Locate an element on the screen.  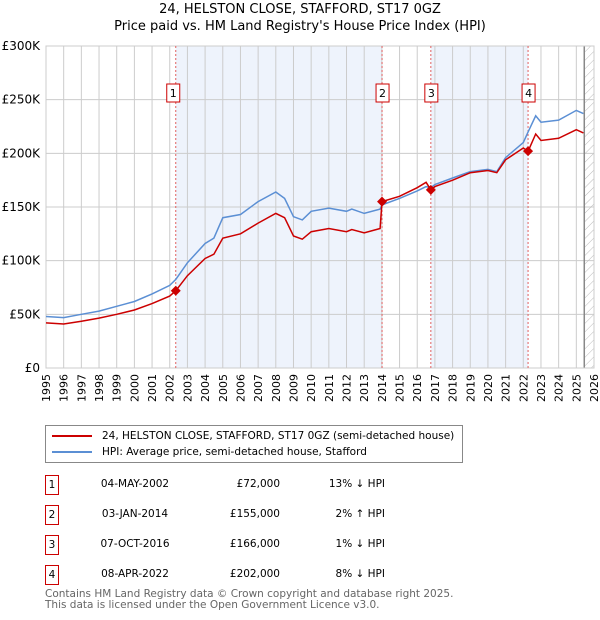
date: 07-OCT-2016 is located at coordinates (135, 544).